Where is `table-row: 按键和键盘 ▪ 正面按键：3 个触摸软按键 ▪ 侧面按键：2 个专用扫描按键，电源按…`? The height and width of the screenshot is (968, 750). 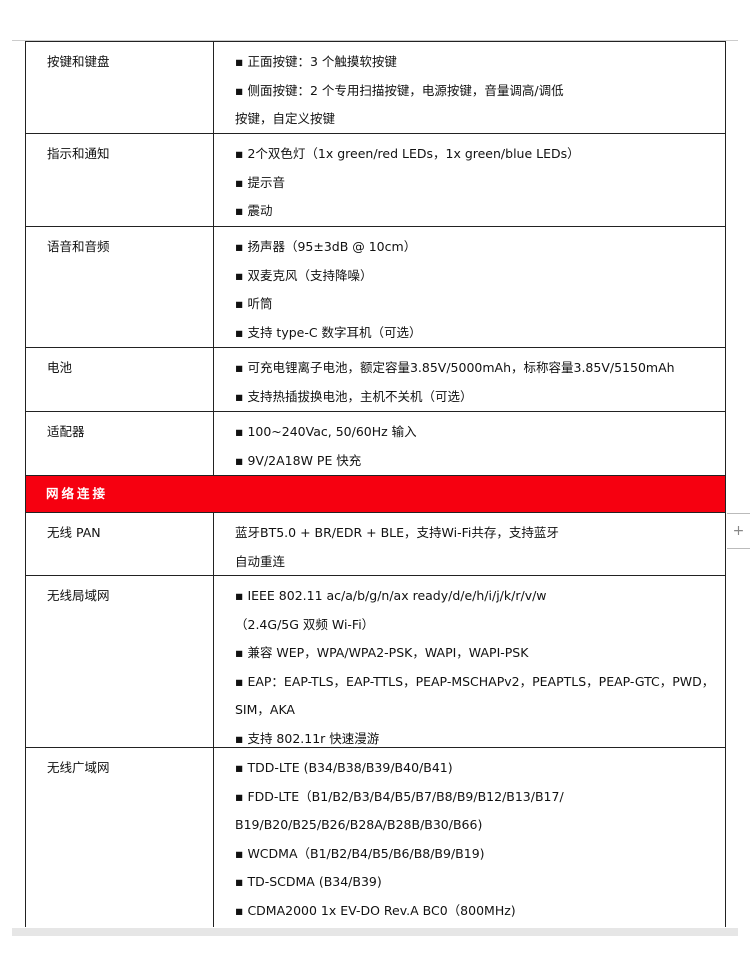 table-row: 按键和键盘 ▪ 正面按键：3 个触摸软按键 ▪ 侧面按键：2 个专用扫描按键，电源按… is located at coordinates (375, 88).